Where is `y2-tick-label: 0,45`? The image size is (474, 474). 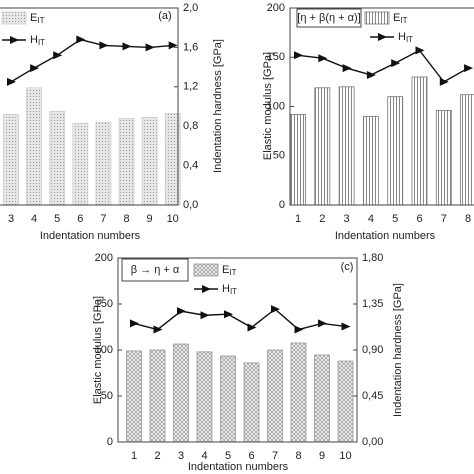 y2-tick-label: 0,45 is located at coordinates (372, 396).